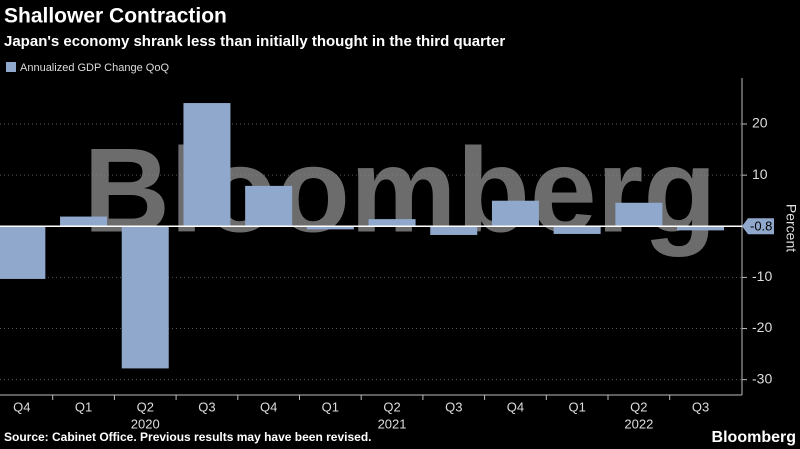 The width and height of the screenshot is (800, 449). Describe the element at coordinates (760, 174) in the screenshot. I see `y-tick-label: 10` at that location.